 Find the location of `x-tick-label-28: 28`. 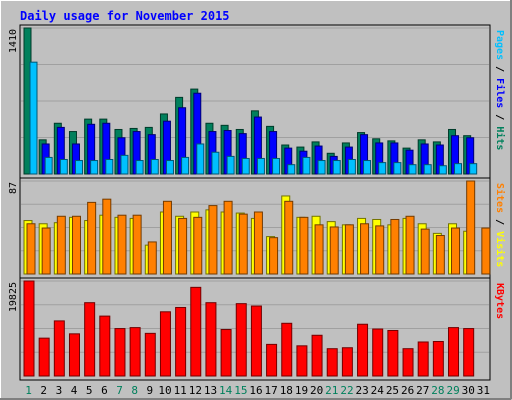

x-tick-label-28: 28 is located at coordinates (437, 390).